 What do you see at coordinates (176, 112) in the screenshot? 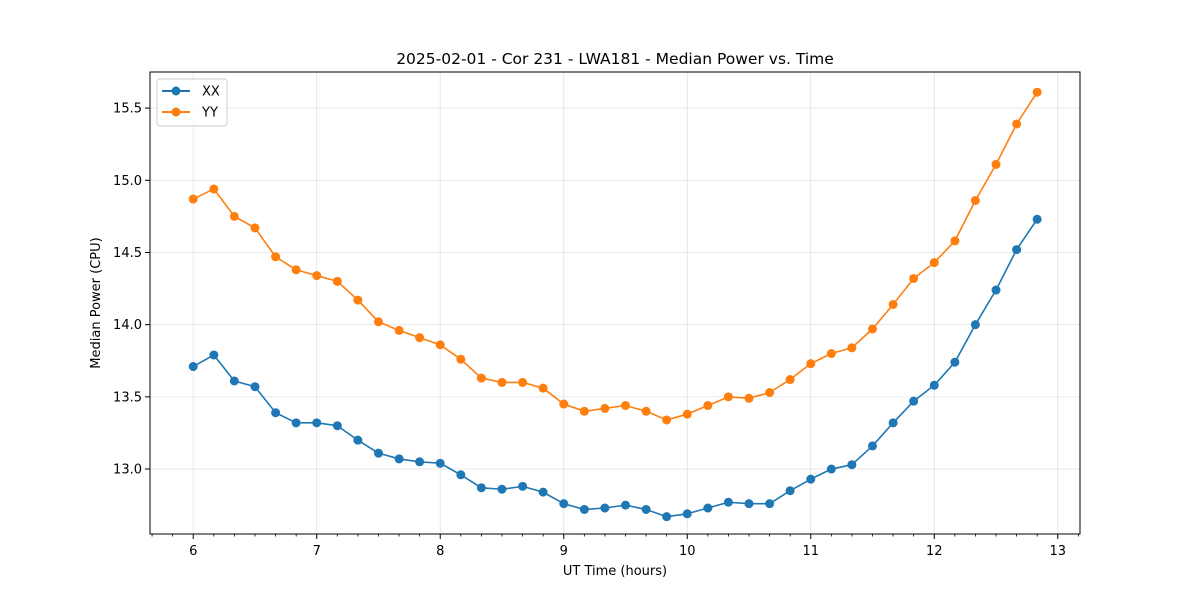
I see `legend-marker-yy` at bounding box center [176, 112].